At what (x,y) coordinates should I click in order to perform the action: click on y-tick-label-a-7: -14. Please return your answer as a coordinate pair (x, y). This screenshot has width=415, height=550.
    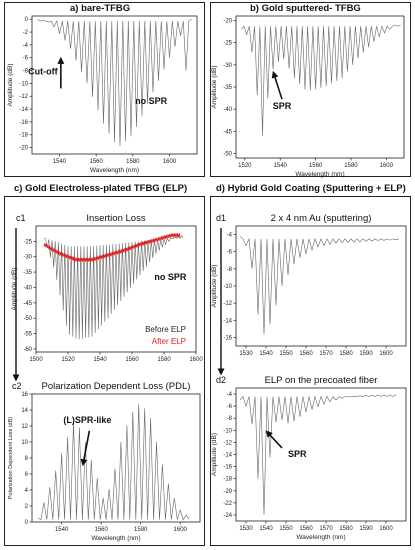
    Looking at the image, I should click on (23, 110).